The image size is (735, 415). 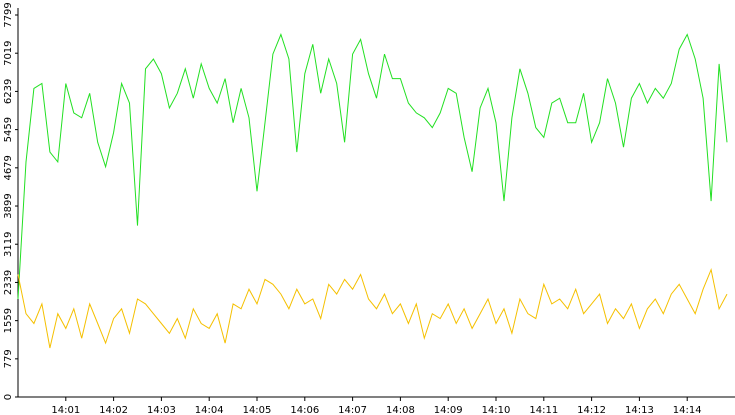 I want to click on x-tick-label: 14:06, so click(x=304, y=410).